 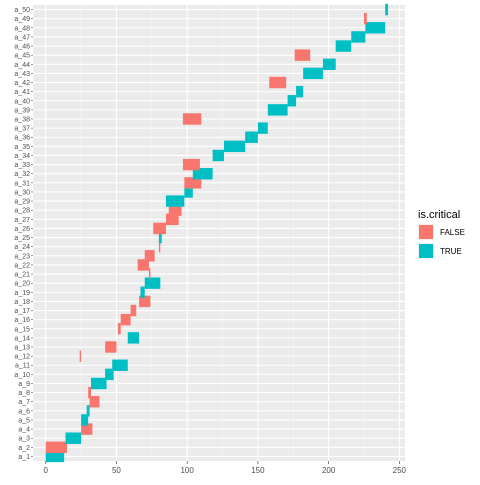 What do you see at coordinates (22, 311) in the screenshot?
I see `y-tick-label: a_17` at bounding box center [22, 311].